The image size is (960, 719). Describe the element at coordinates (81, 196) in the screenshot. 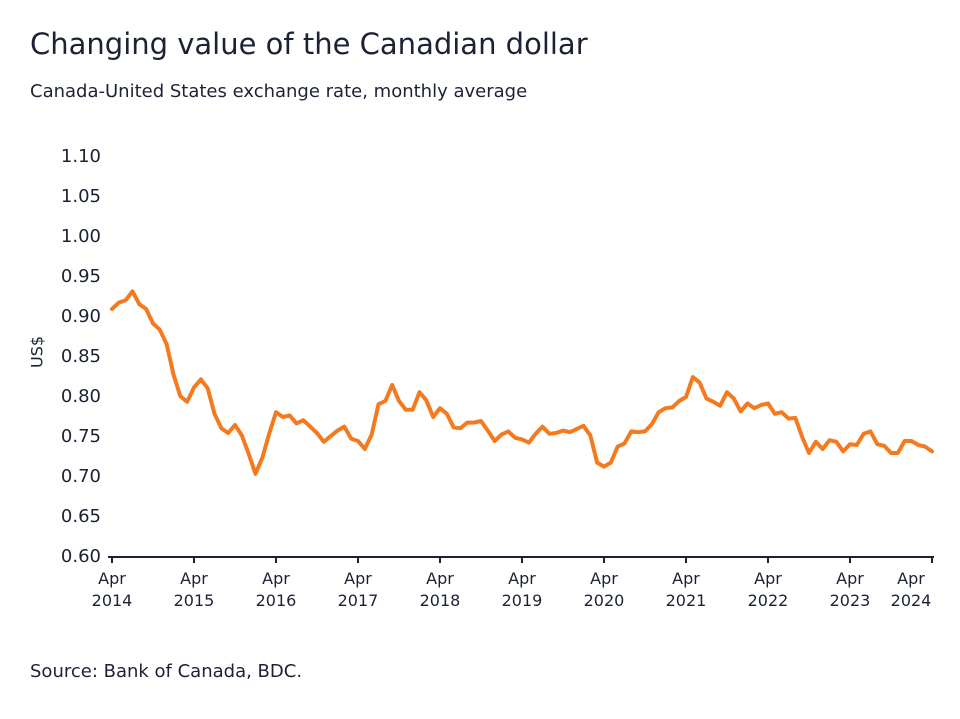

I see `y-tick-label: 1.05` at that location.